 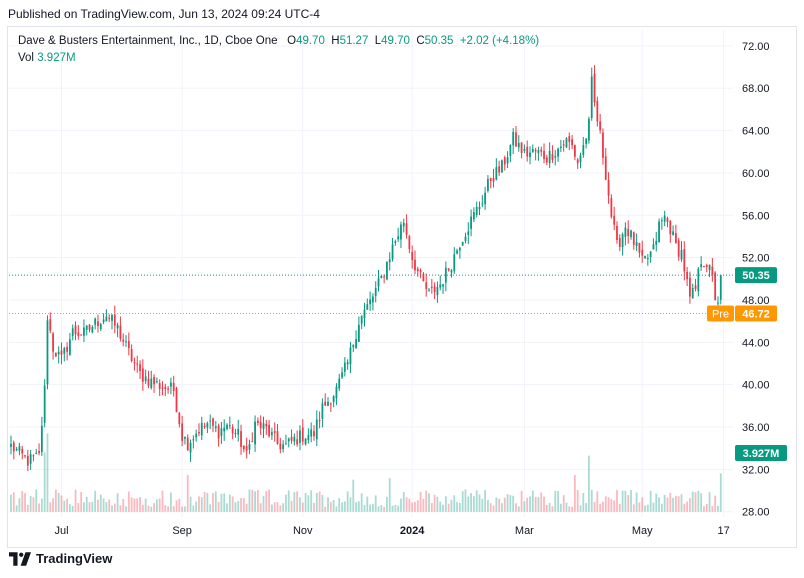 What do you see at coordinates (60, 558) in the screenshot?
I see `footer-brand: TradingView` at bounding box center [60, 558].